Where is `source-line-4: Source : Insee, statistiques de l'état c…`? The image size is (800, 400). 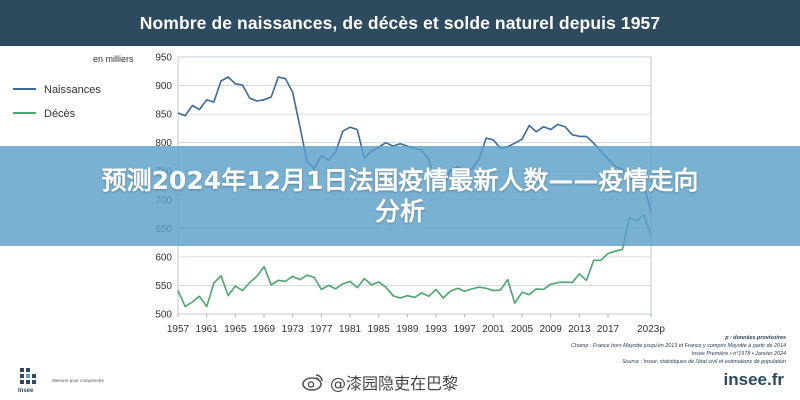
source-line-4: Source : Insee, statistiques de l'état c… is located at coordinates (703, 362).